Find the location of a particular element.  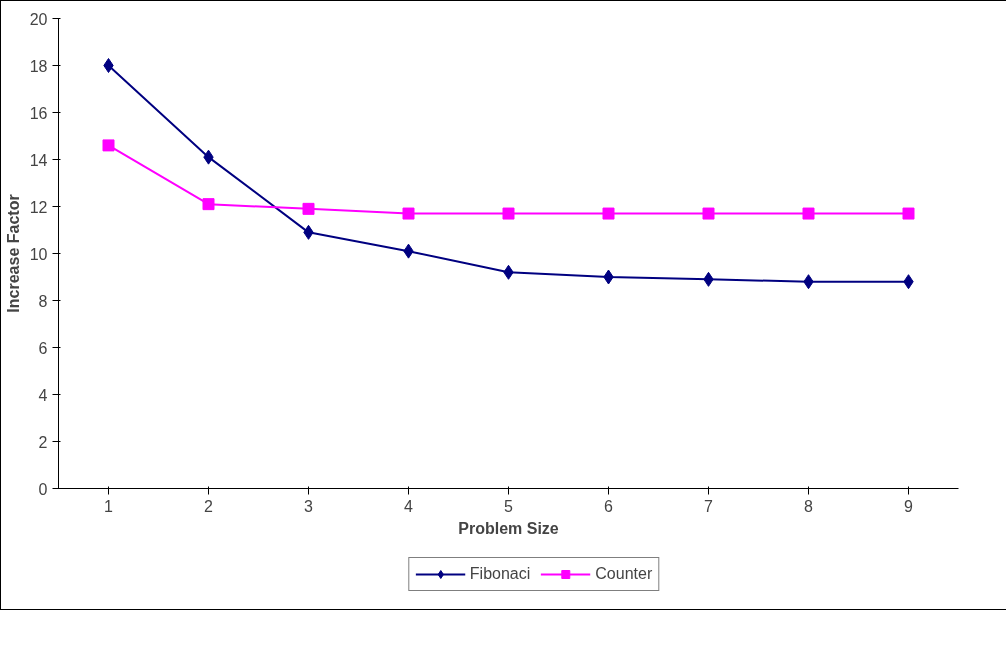

x-tick-label: 9 is located at coordinates (909, 506).